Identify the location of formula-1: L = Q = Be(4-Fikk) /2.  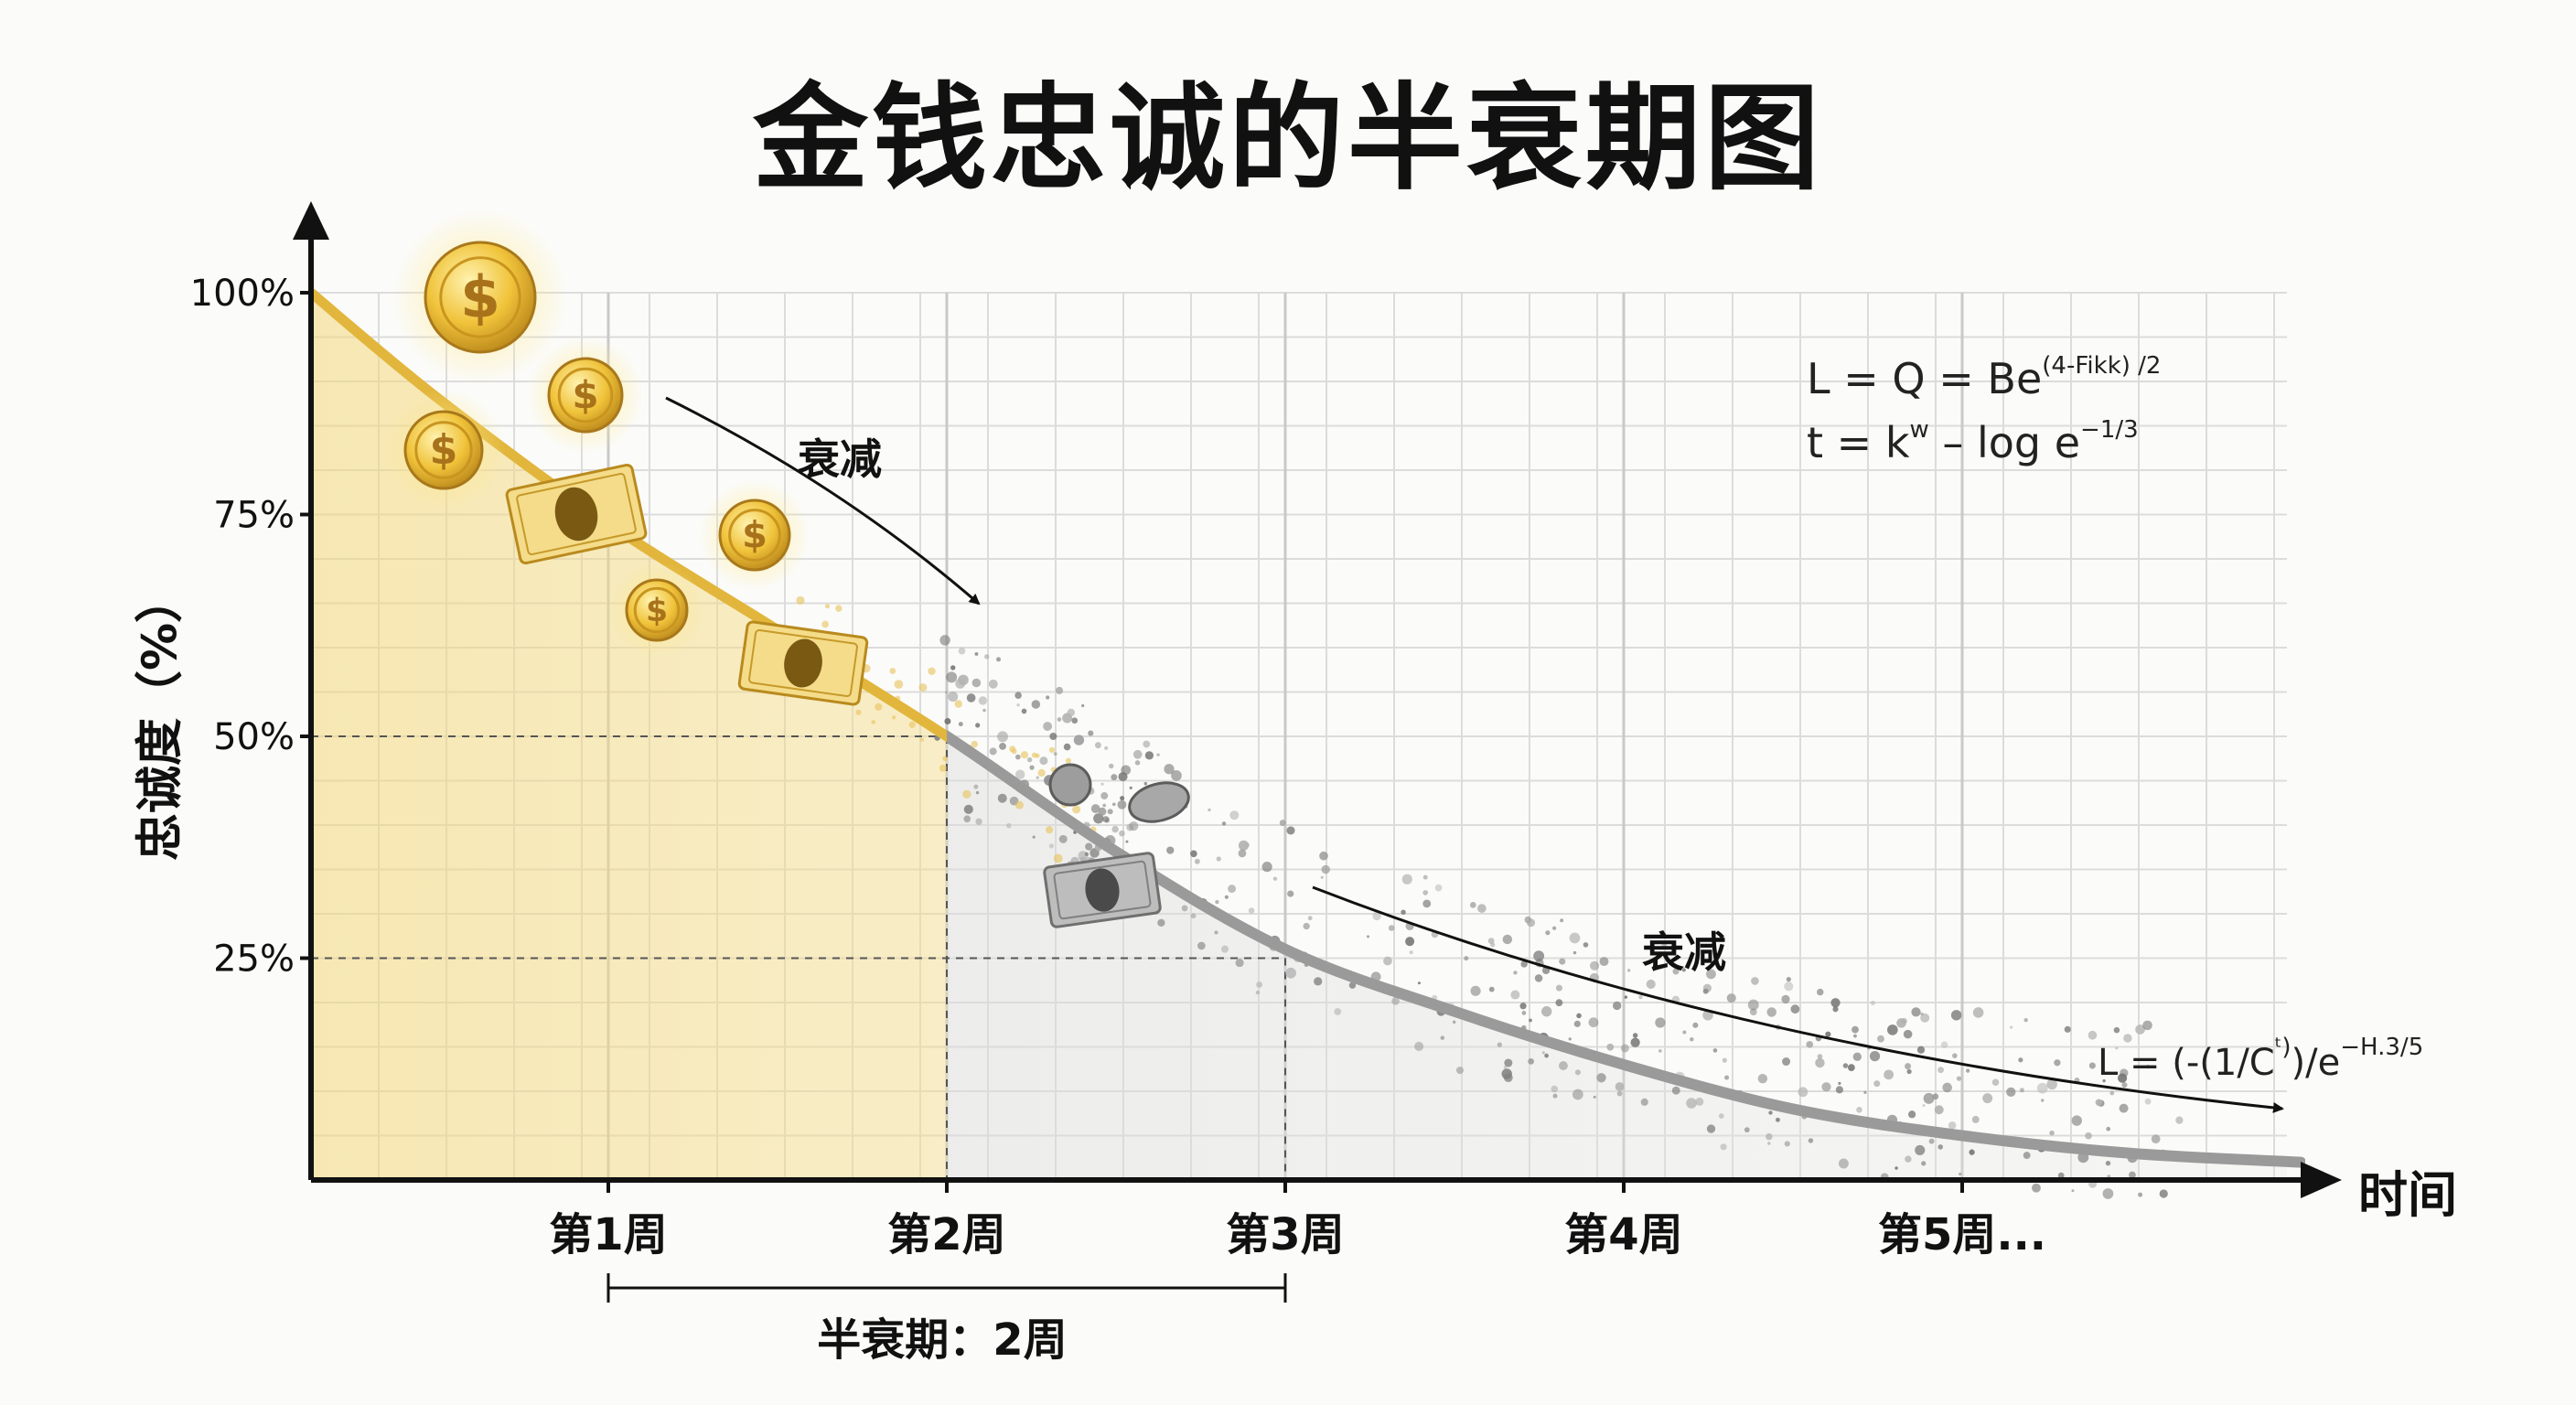
(1984, 377).